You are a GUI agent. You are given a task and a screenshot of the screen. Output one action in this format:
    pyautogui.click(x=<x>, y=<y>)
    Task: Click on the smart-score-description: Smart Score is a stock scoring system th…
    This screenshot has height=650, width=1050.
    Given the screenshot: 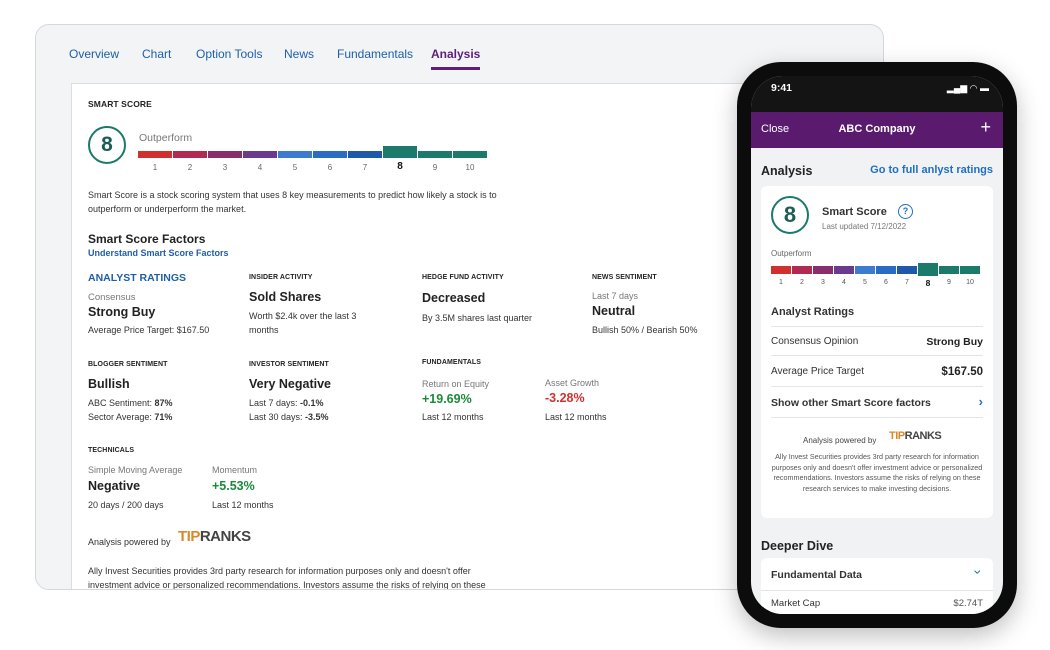 What is the action you would take?
    pyautogui.click(x=292, y=202)
    